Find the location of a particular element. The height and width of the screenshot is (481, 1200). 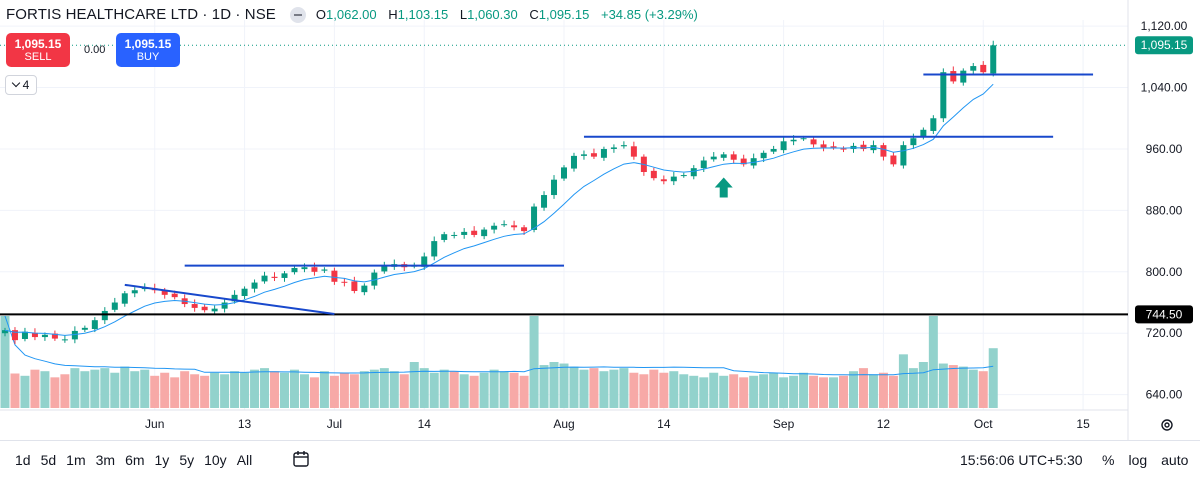

range-5d: 5d is located at coordinates (48, 460).